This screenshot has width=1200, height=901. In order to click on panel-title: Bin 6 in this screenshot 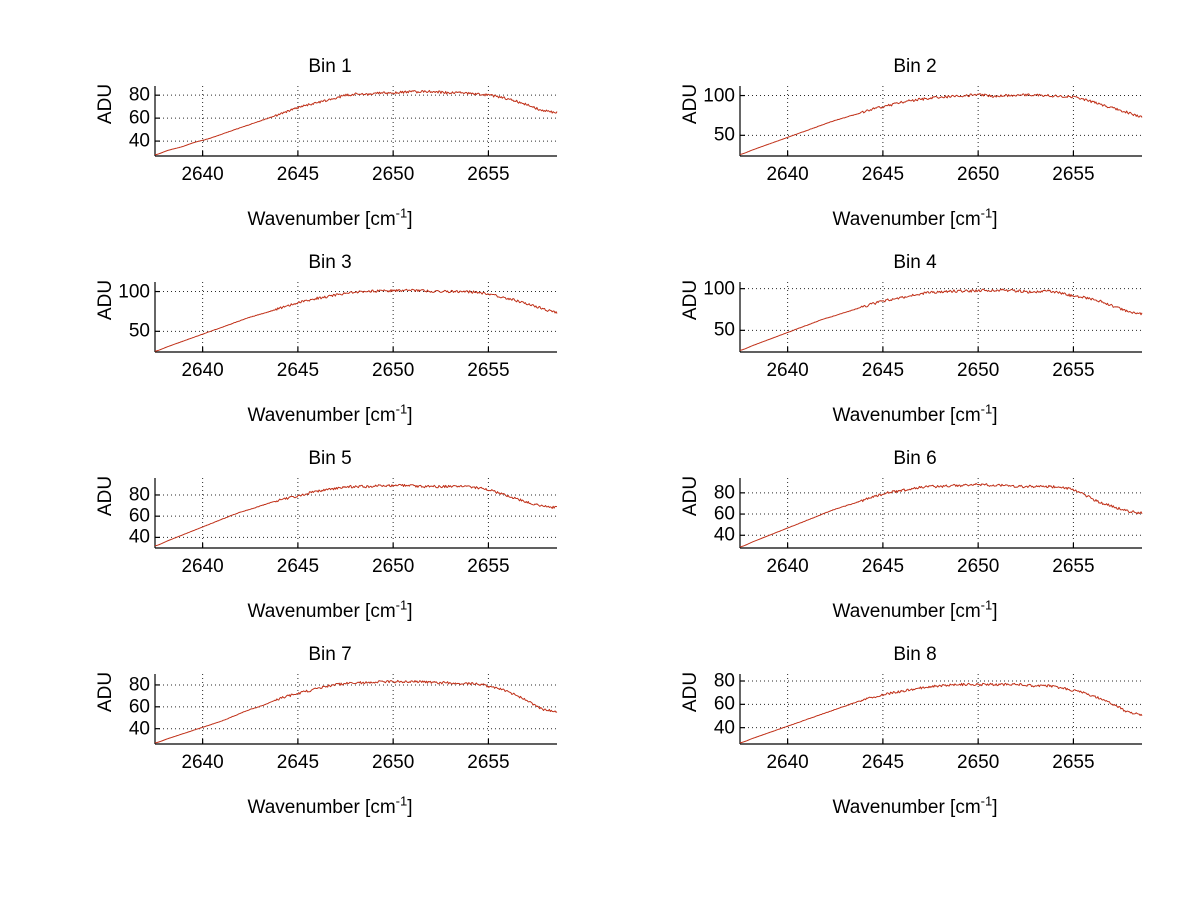, I will do `click(915, 458)`.